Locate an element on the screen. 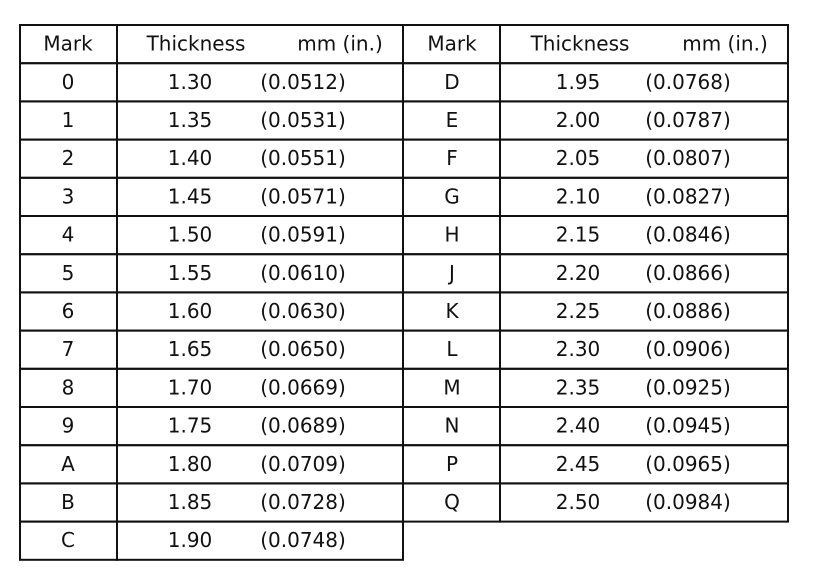  mark: 1 is located at coordinates (68, 120).